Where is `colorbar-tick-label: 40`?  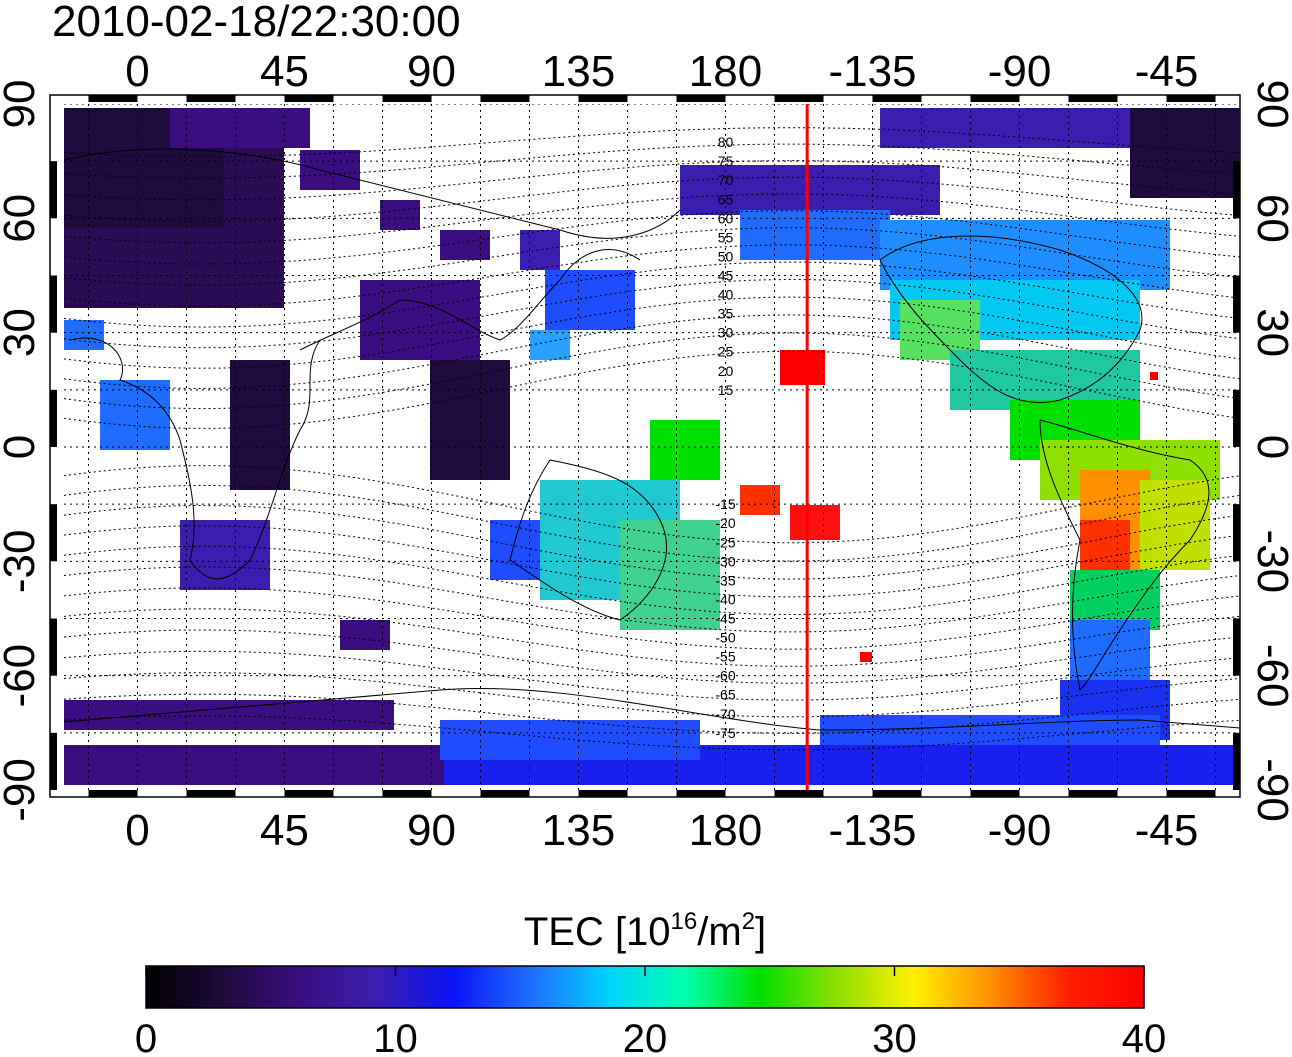 colorbar-tick-label: 40 is located at coordinates (1144, 1037).